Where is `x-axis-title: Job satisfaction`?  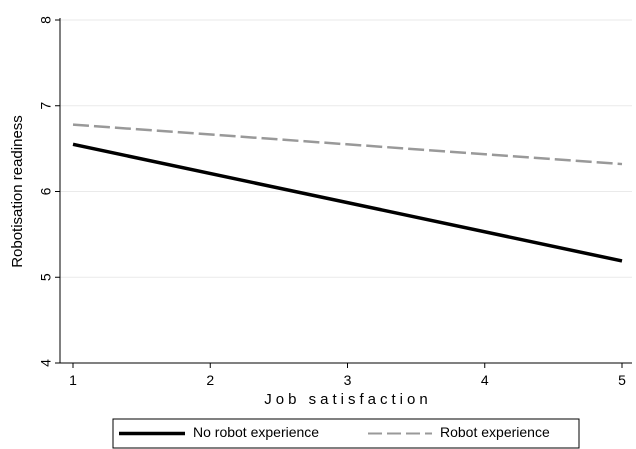 x-axis-title: Job satisfaction is located at coordinates (347, 399).